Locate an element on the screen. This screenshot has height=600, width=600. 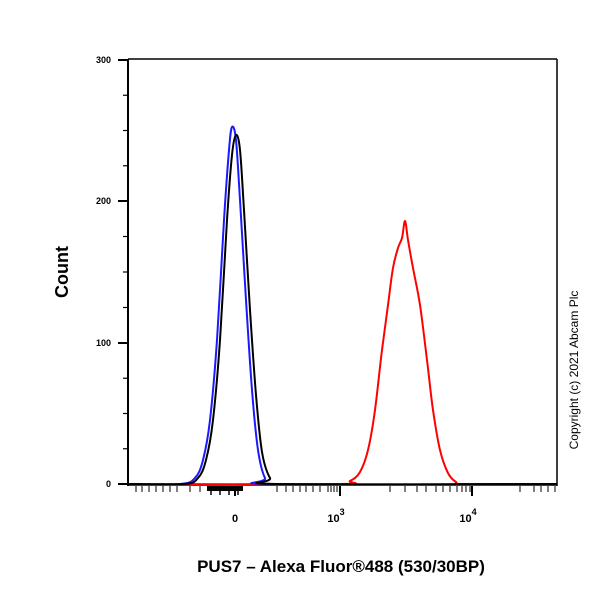
x-tick-label: 0 is located at coordinates (235, 519).